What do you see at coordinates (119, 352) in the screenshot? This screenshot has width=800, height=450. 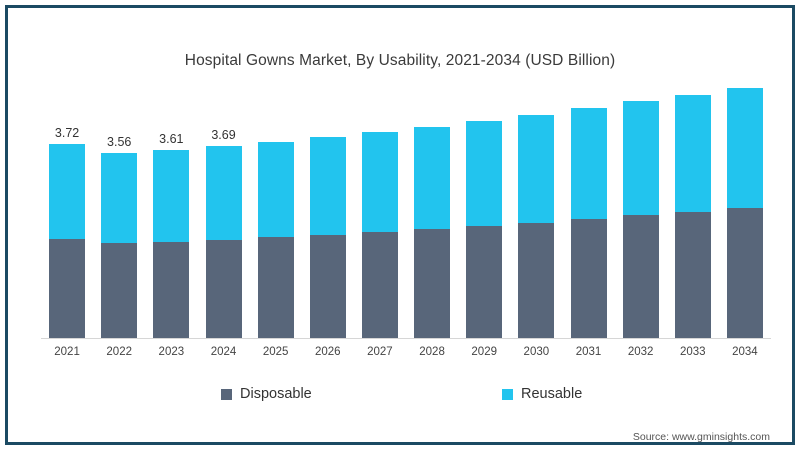 I see `x-tick-2022: 2022` at bounding box center [119, 352].